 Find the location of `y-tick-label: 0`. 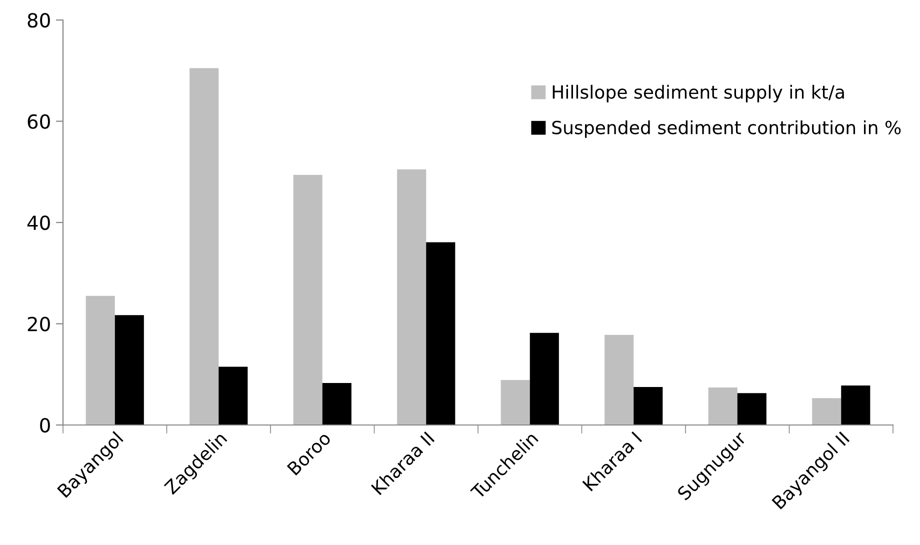

y-tick-label: 0 is located at coordinates (45, 425).